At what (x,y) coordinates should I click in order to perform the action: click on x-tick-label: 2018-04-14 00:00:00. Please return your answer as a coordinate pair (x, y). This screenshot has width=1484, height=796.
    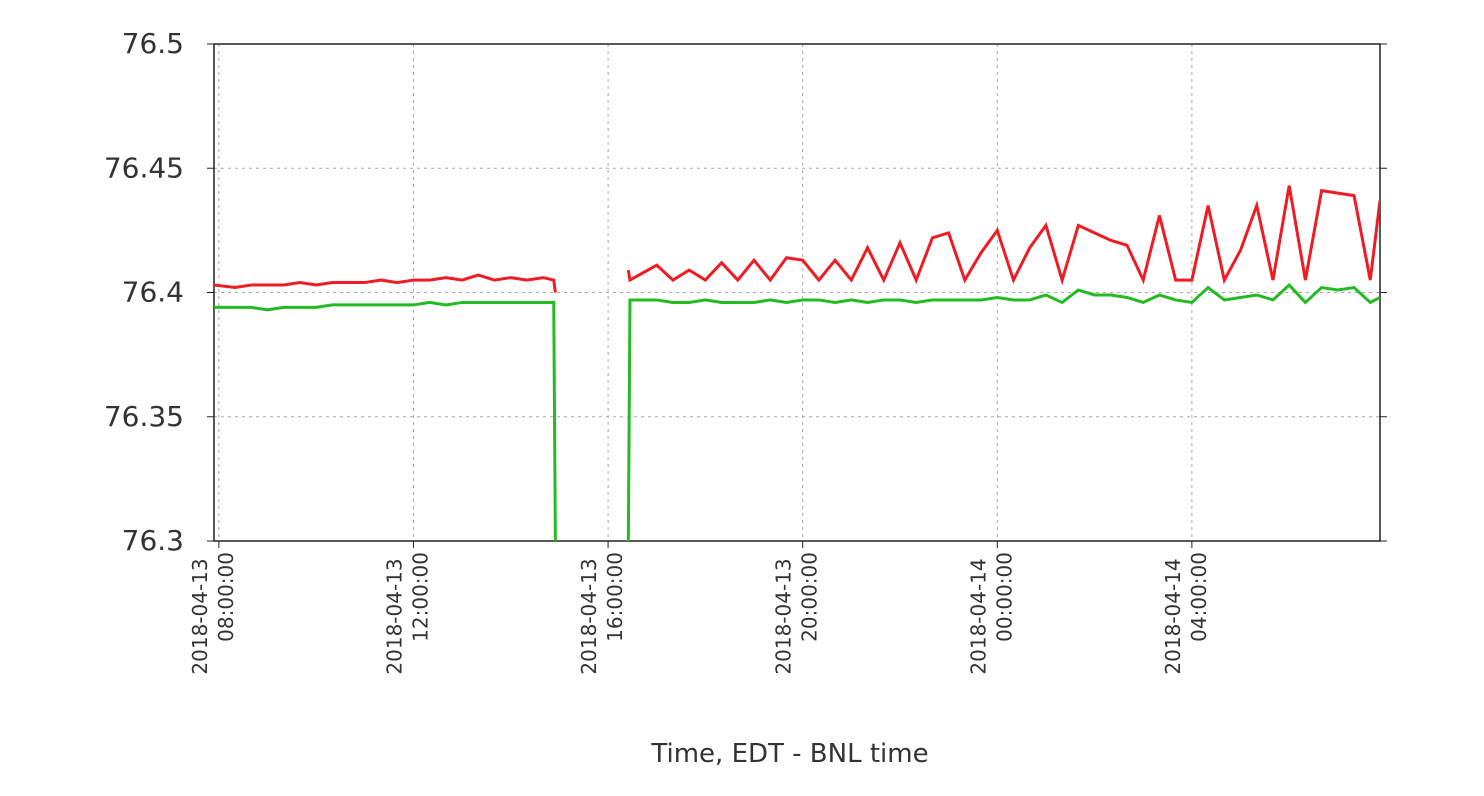
    Looking at the image, I should click on (991, 613).